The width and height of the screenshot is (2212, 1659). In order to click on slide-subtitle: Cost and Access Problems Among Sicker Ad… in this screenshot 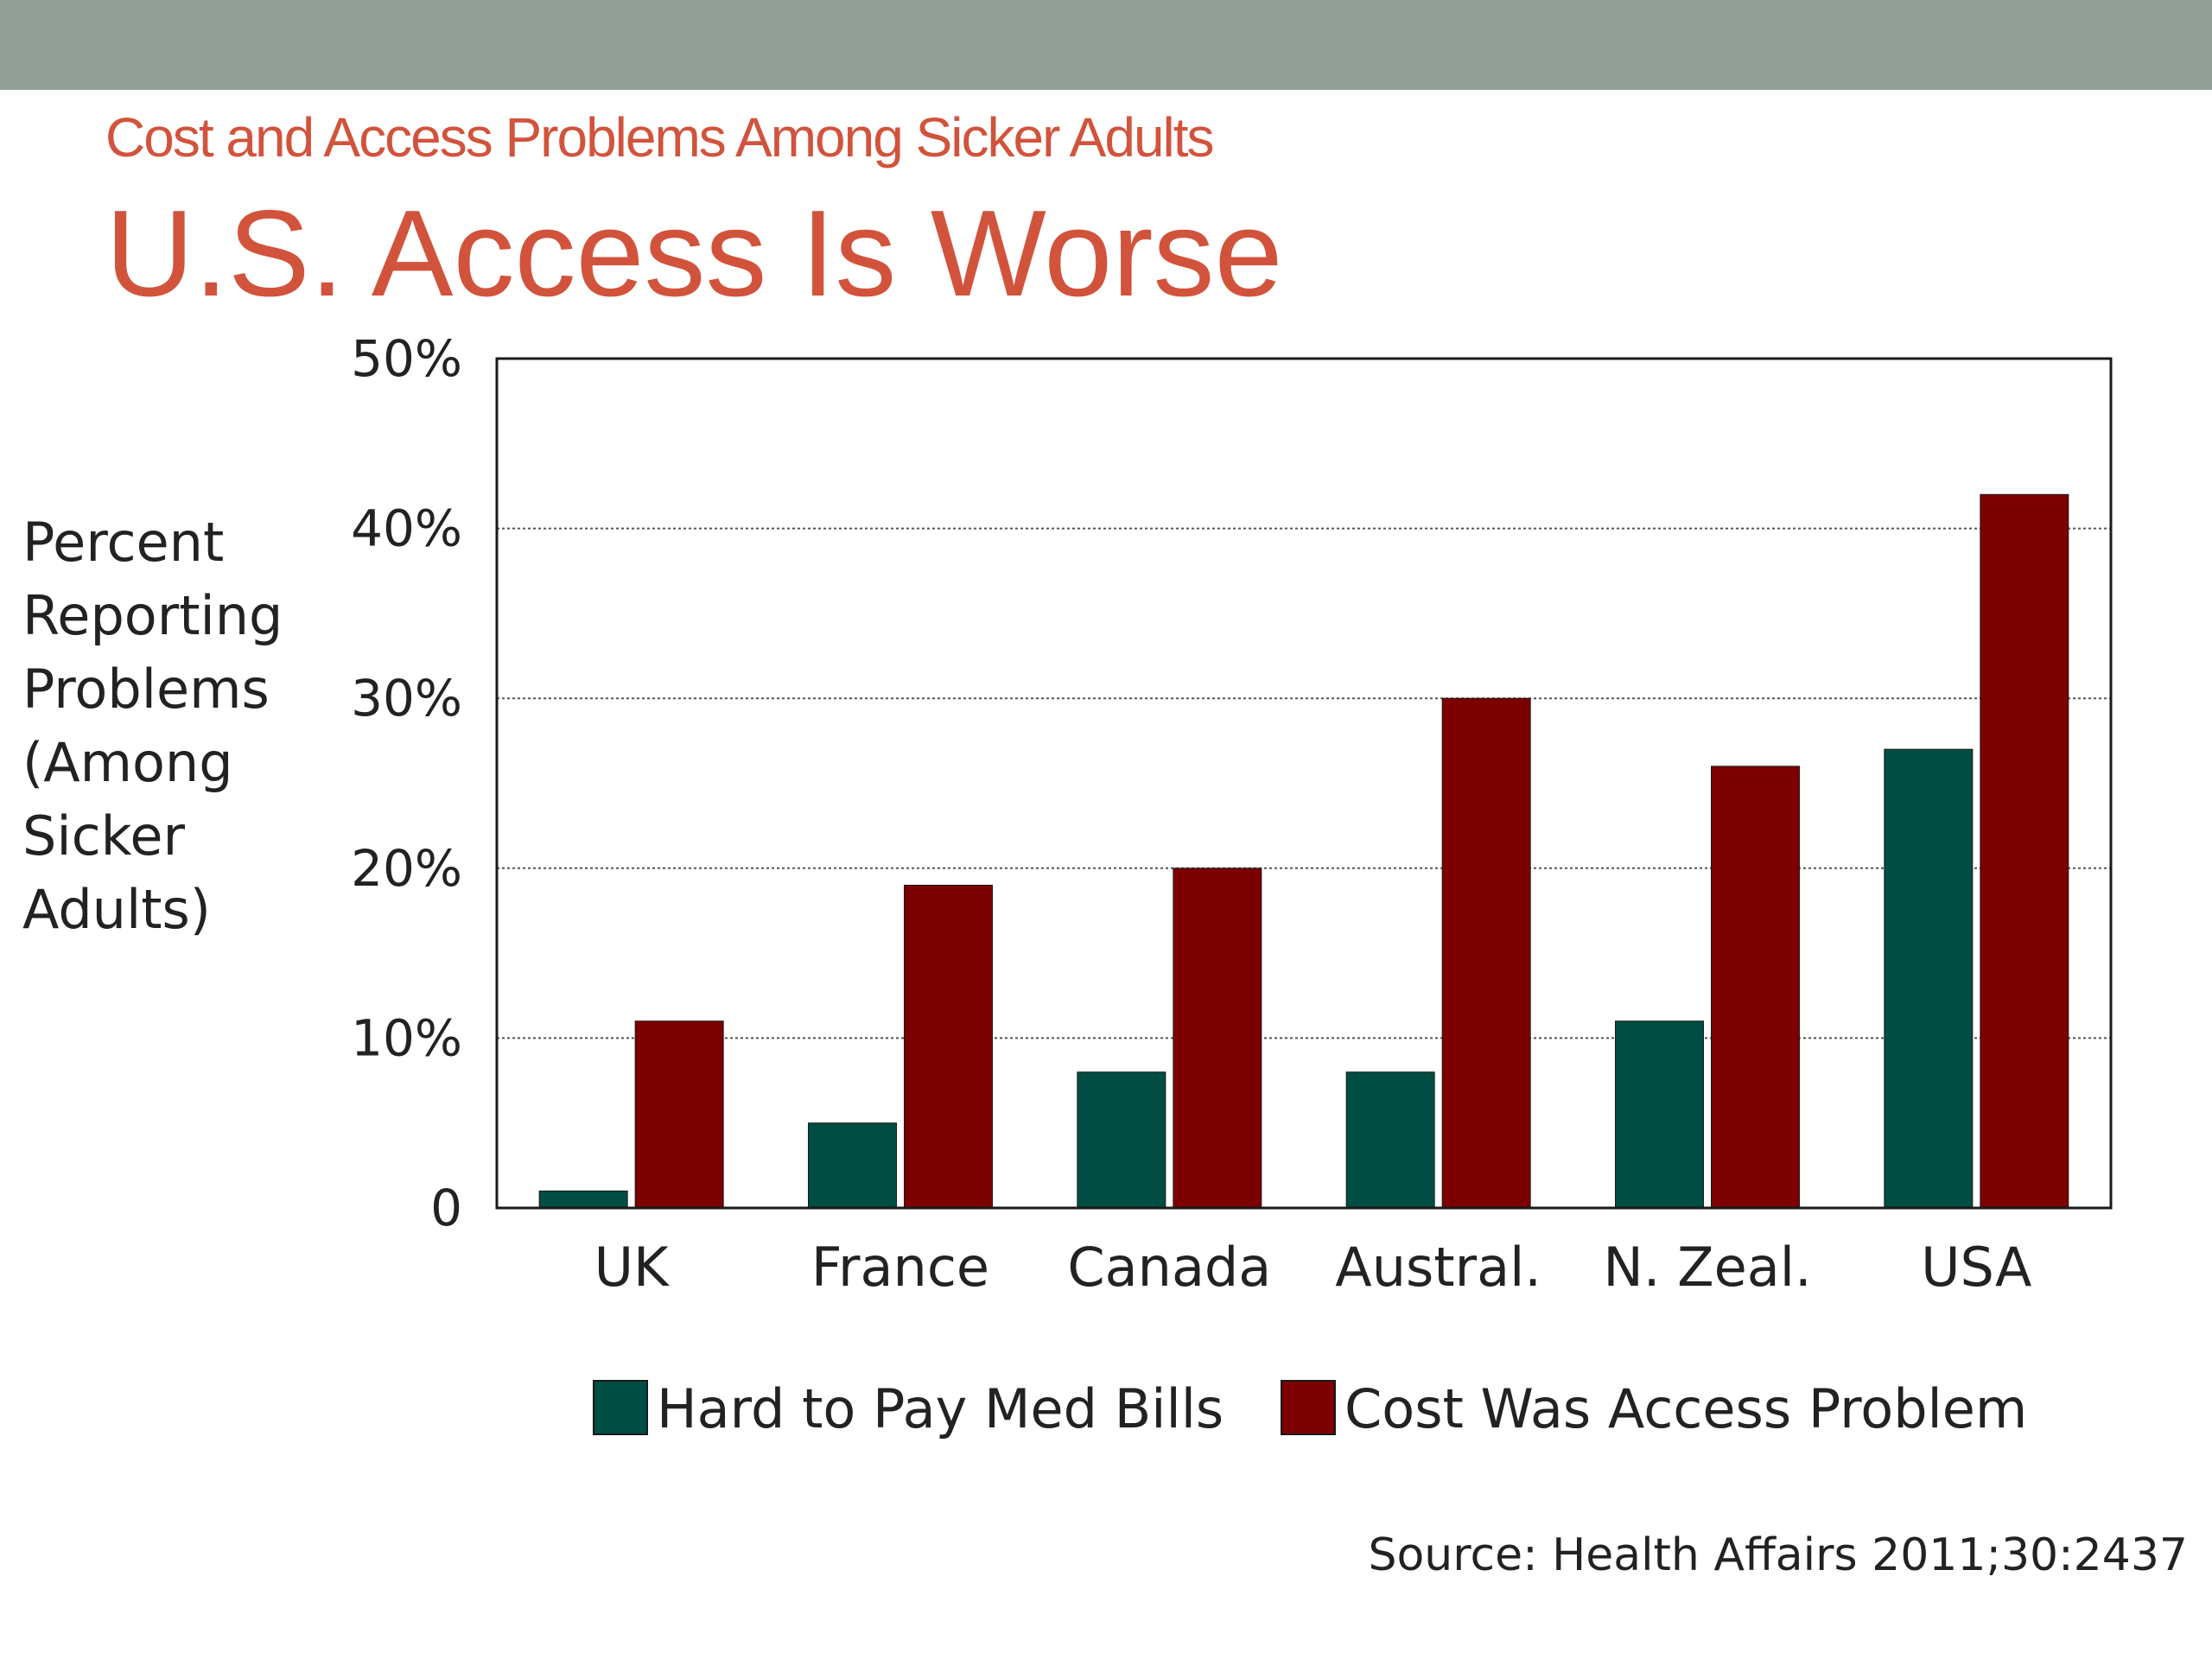, I will do `click(660, 137)`.